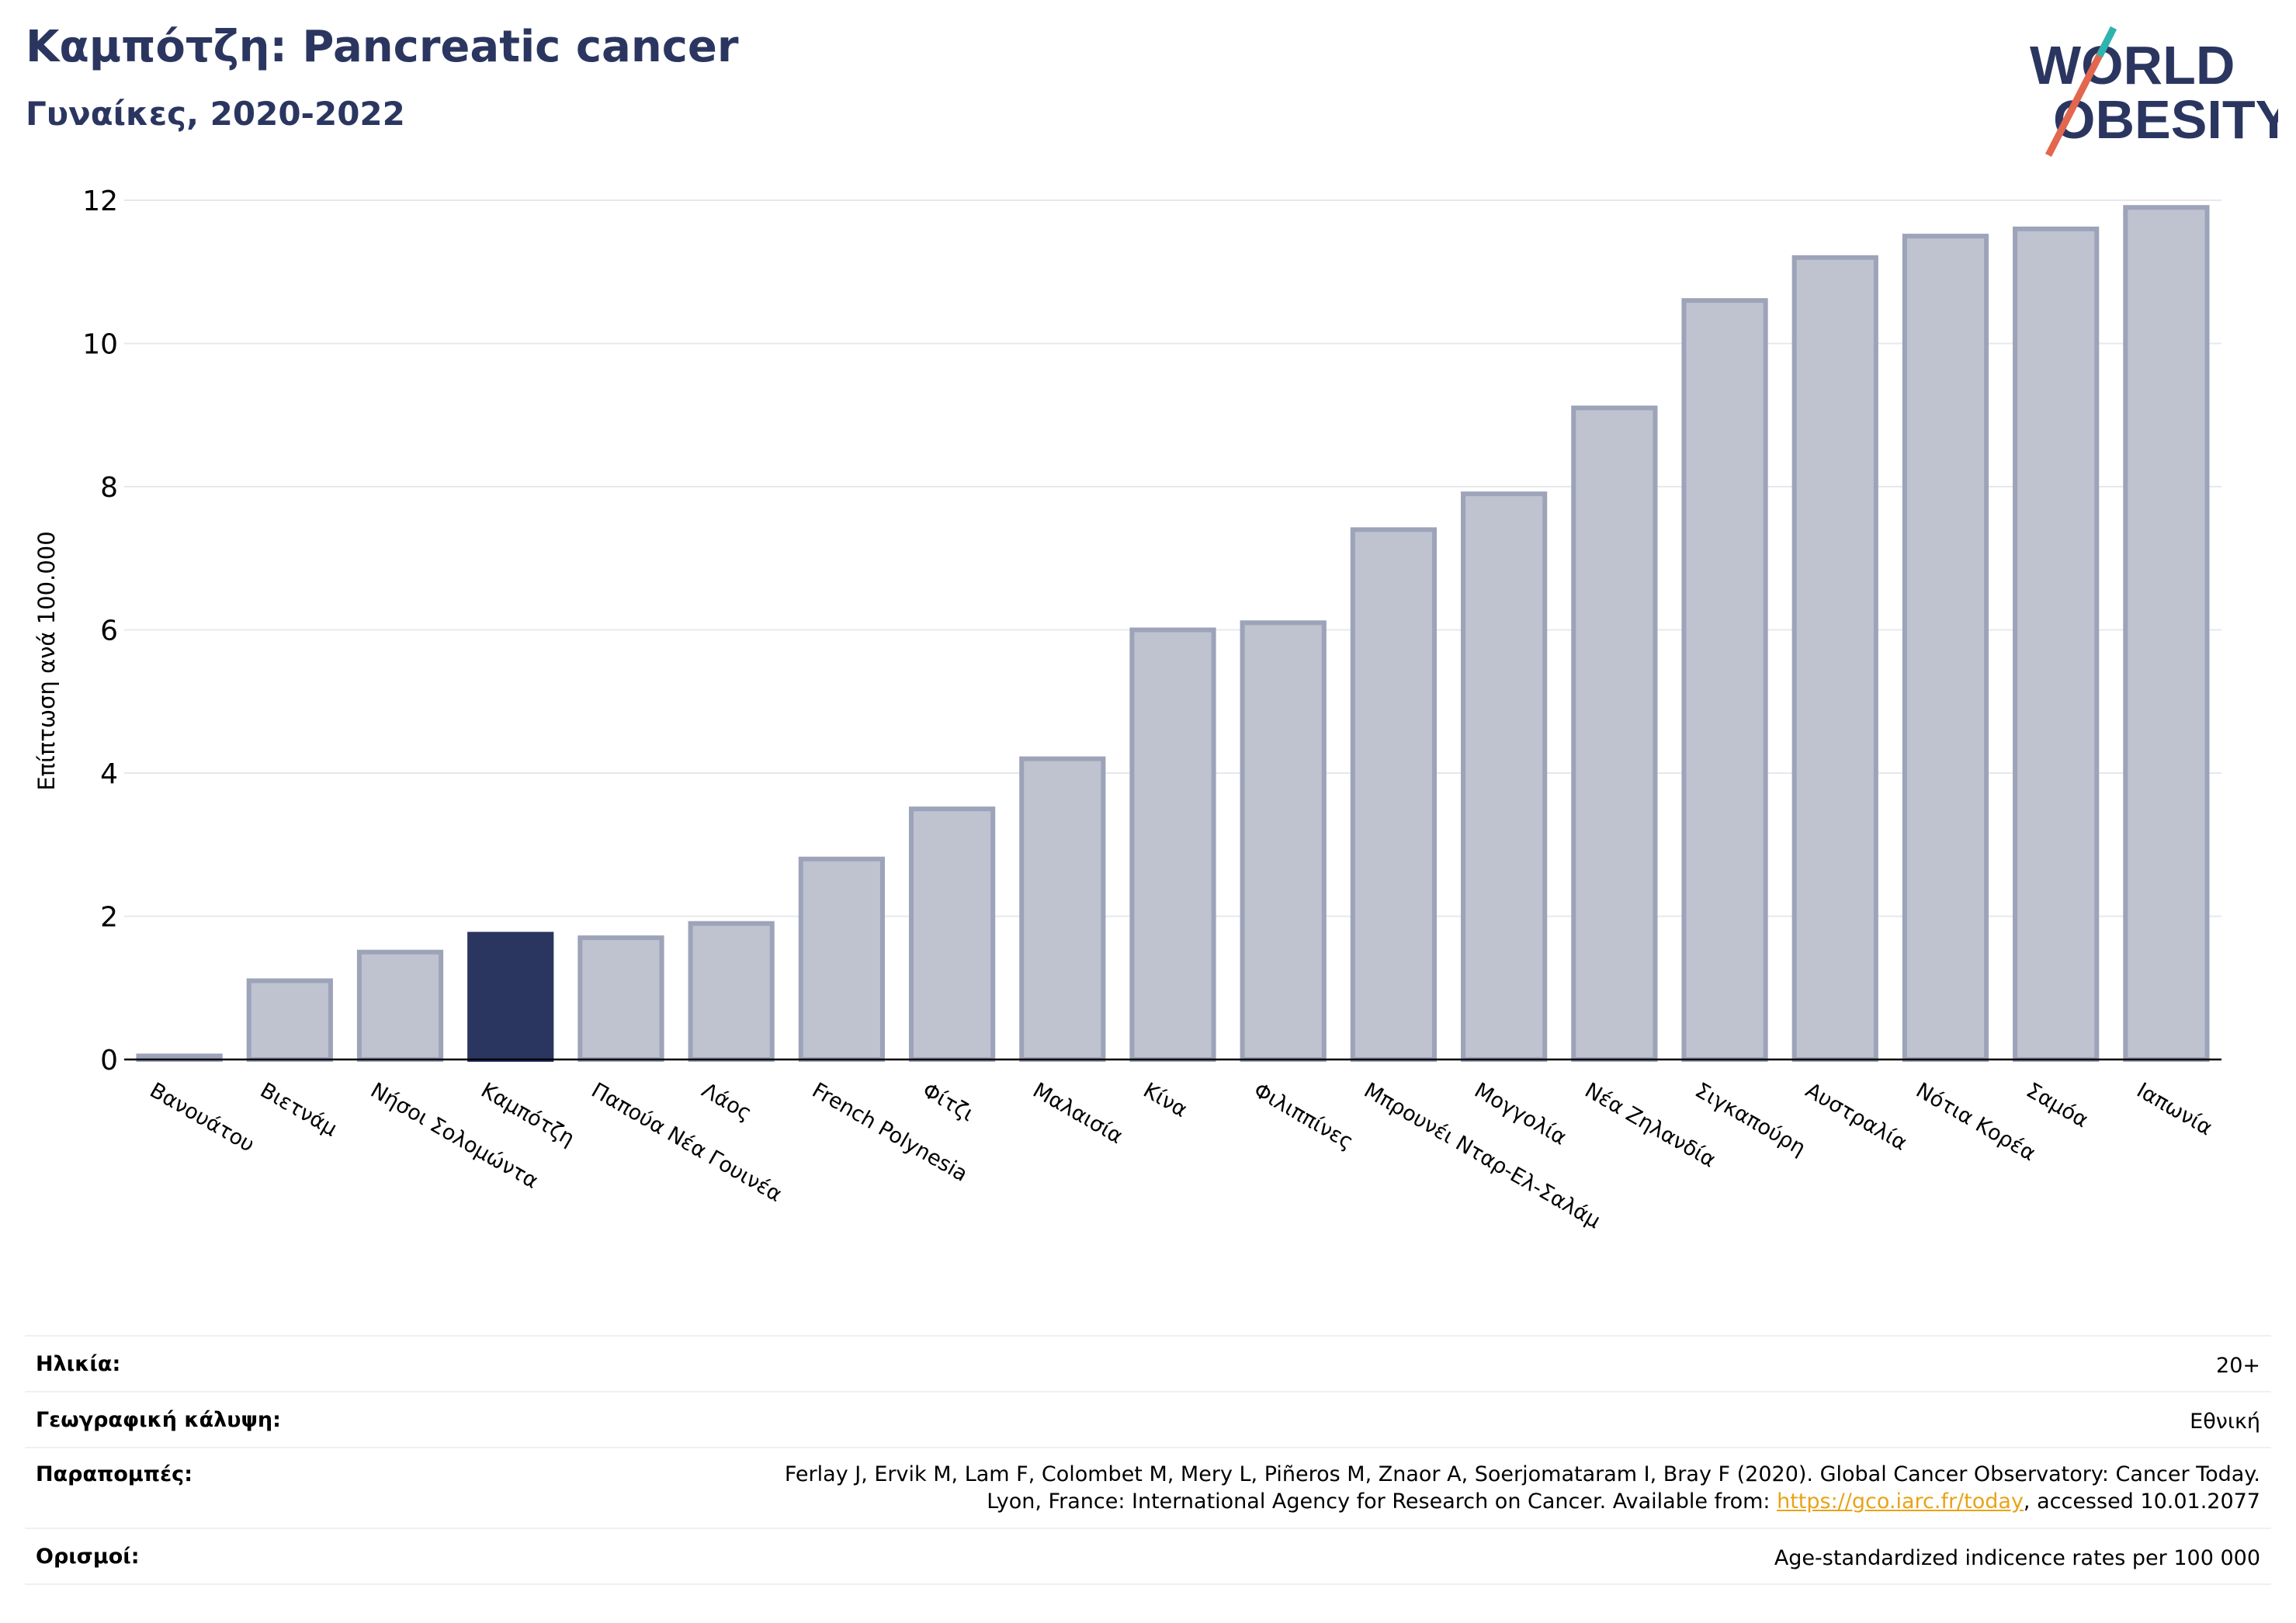 The width and height of the screenshot is (2296, 1623). I want to click on logo-slash-teal, so click(2106, 42).